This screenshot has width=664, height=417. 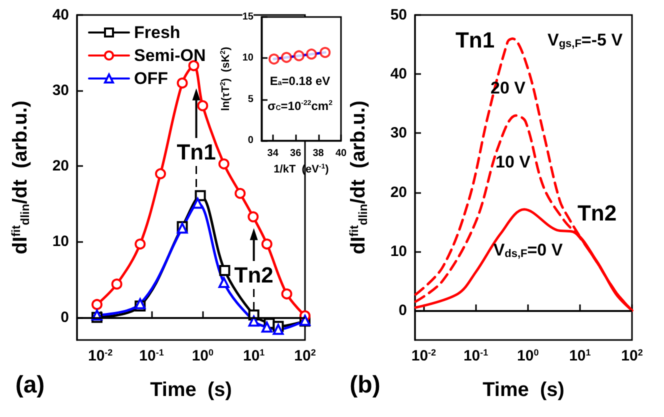 What do you see at coordinates (341, 154) in the screenshot?
I see `x-tick-label: 40` at bounding box center [341, 154].